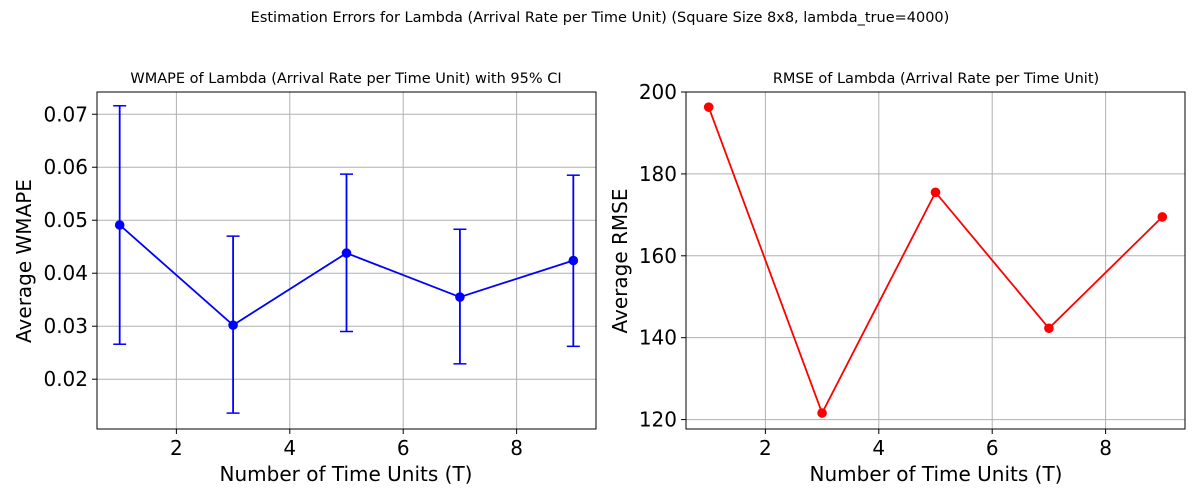  I want to click on rmse-y-tick-label: 160, so click(658, 256).